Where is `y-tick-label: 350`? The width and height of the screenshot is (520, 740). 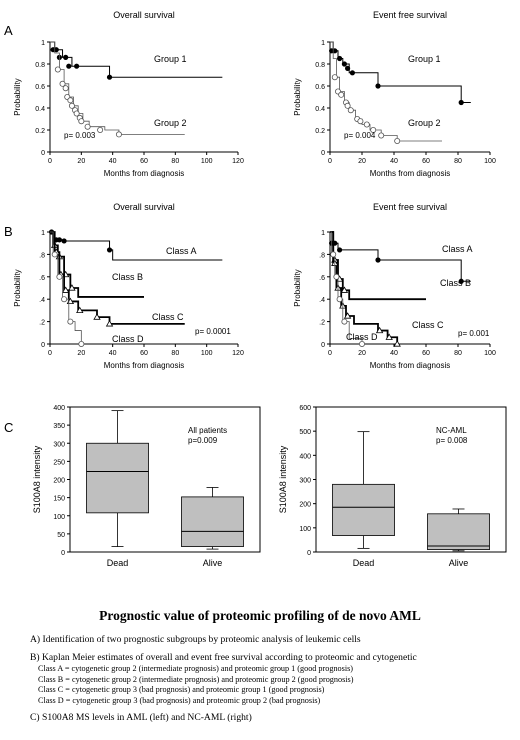
y-tick-label: 350 is located at coordinates (59, 426).